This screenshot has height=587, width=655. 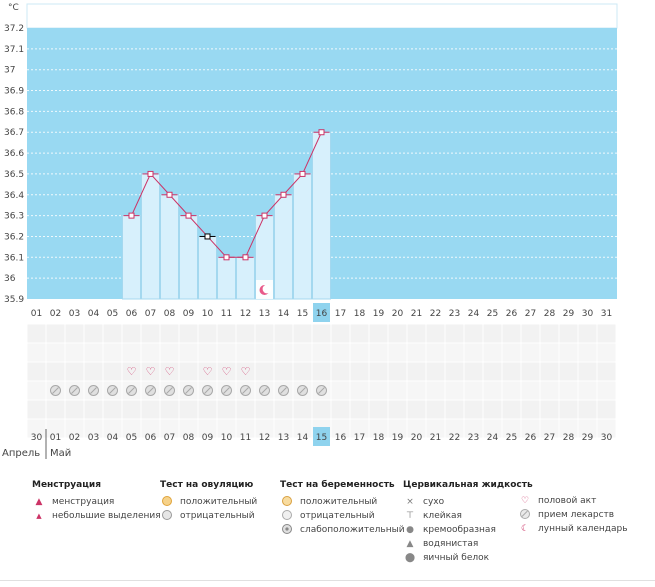 What do you see at coordinates (245, 314) in the screenshot?
I see `cycle-day-label: 12` at bounding box center [245, 314].